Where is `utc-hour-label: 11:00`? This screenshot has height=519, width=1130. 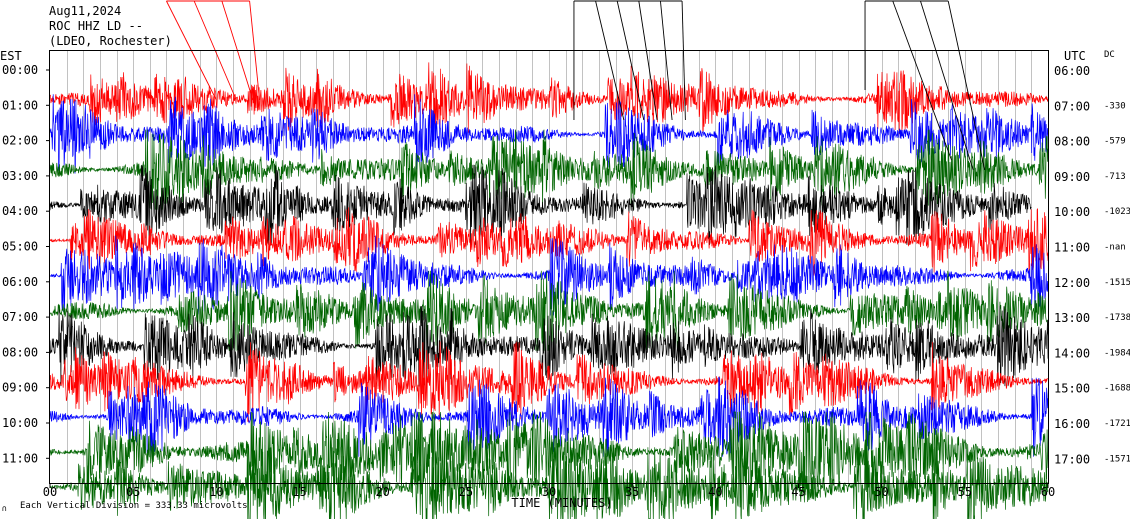 utc-hour-label: 11:00 is located at coordinates (1072, 248).